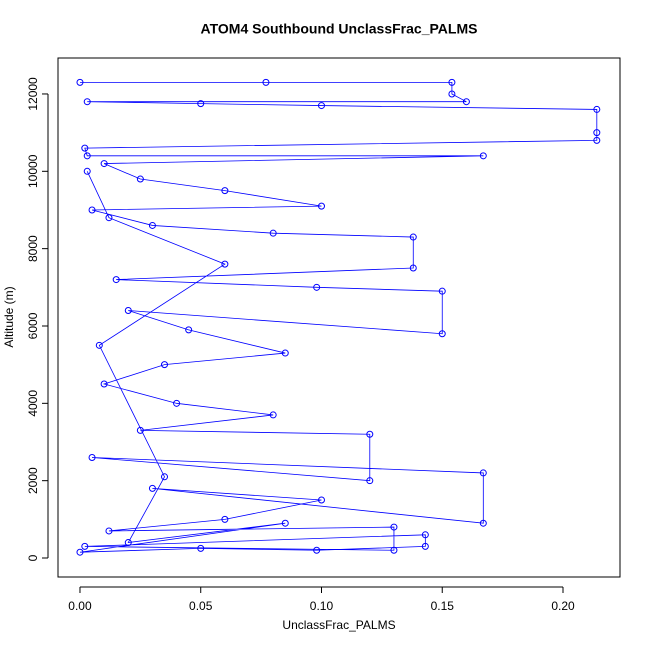 This screenshot has height=650, width=650. What do you see at coordinates (33, 94) in the screenshot?
I see `y-tick-label: 12000` at bounding box center [33, 94].